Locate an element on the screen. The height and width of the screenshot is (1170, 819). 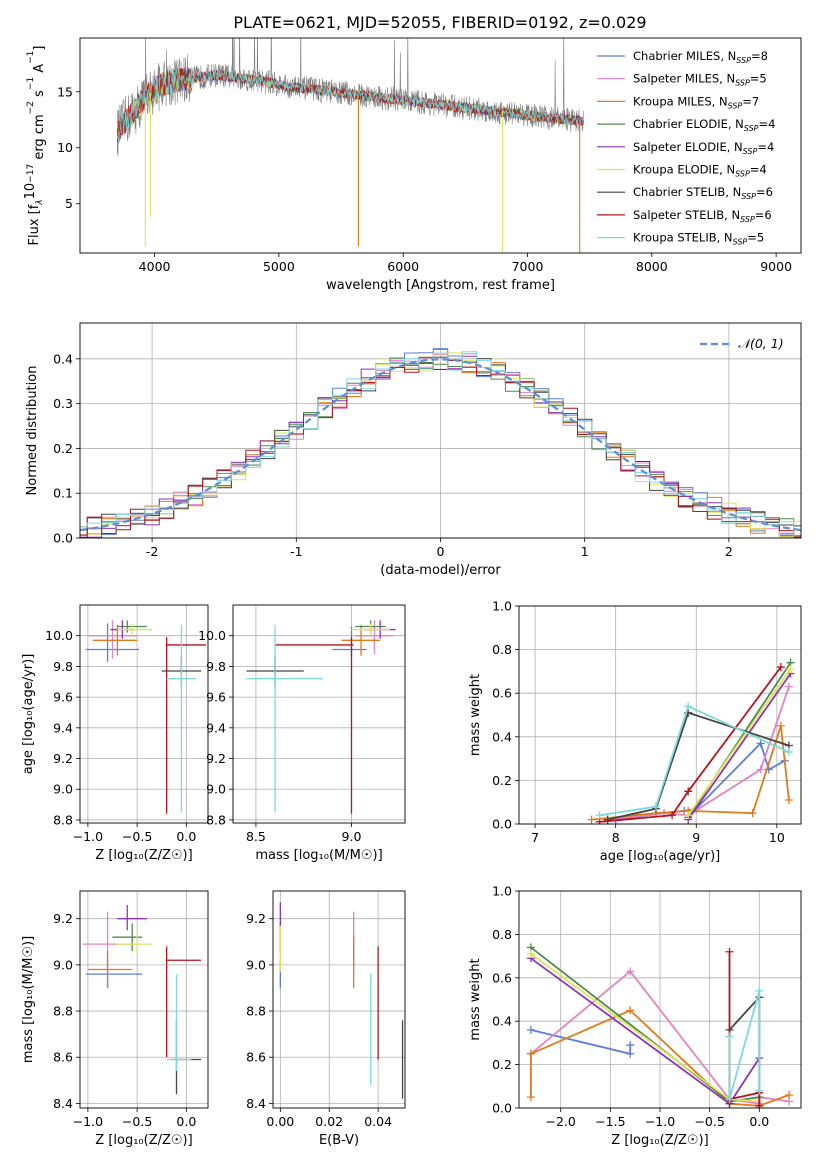
legend-label: Chabrier MILES, NSSP=8 is located at coordinates (700, 57).